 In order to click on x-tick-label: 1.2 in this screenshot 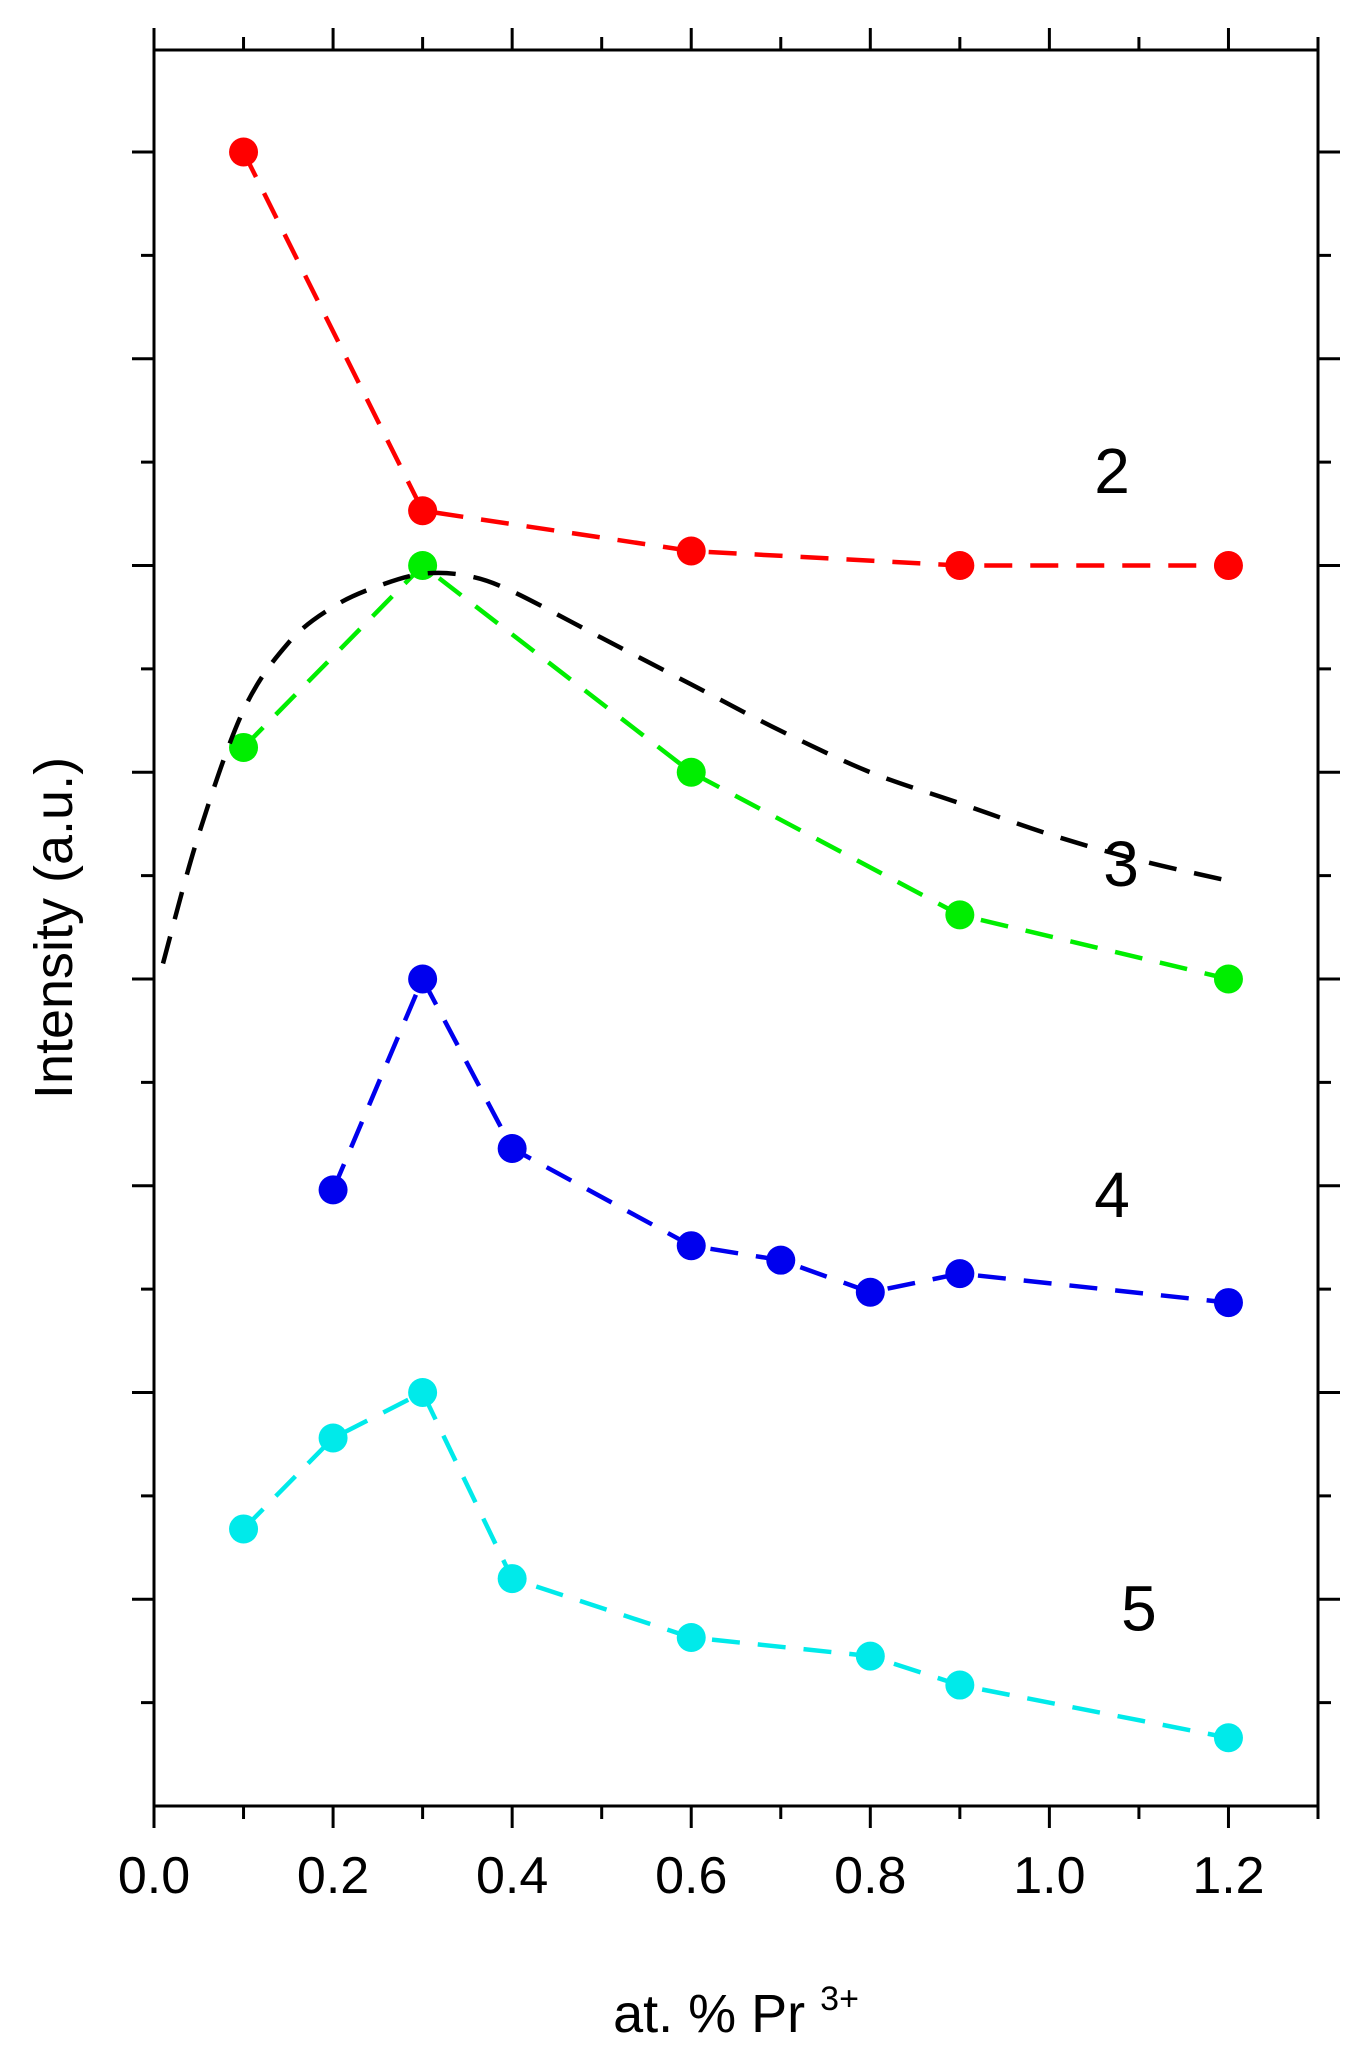, I will do `click(1228, 1876)`.